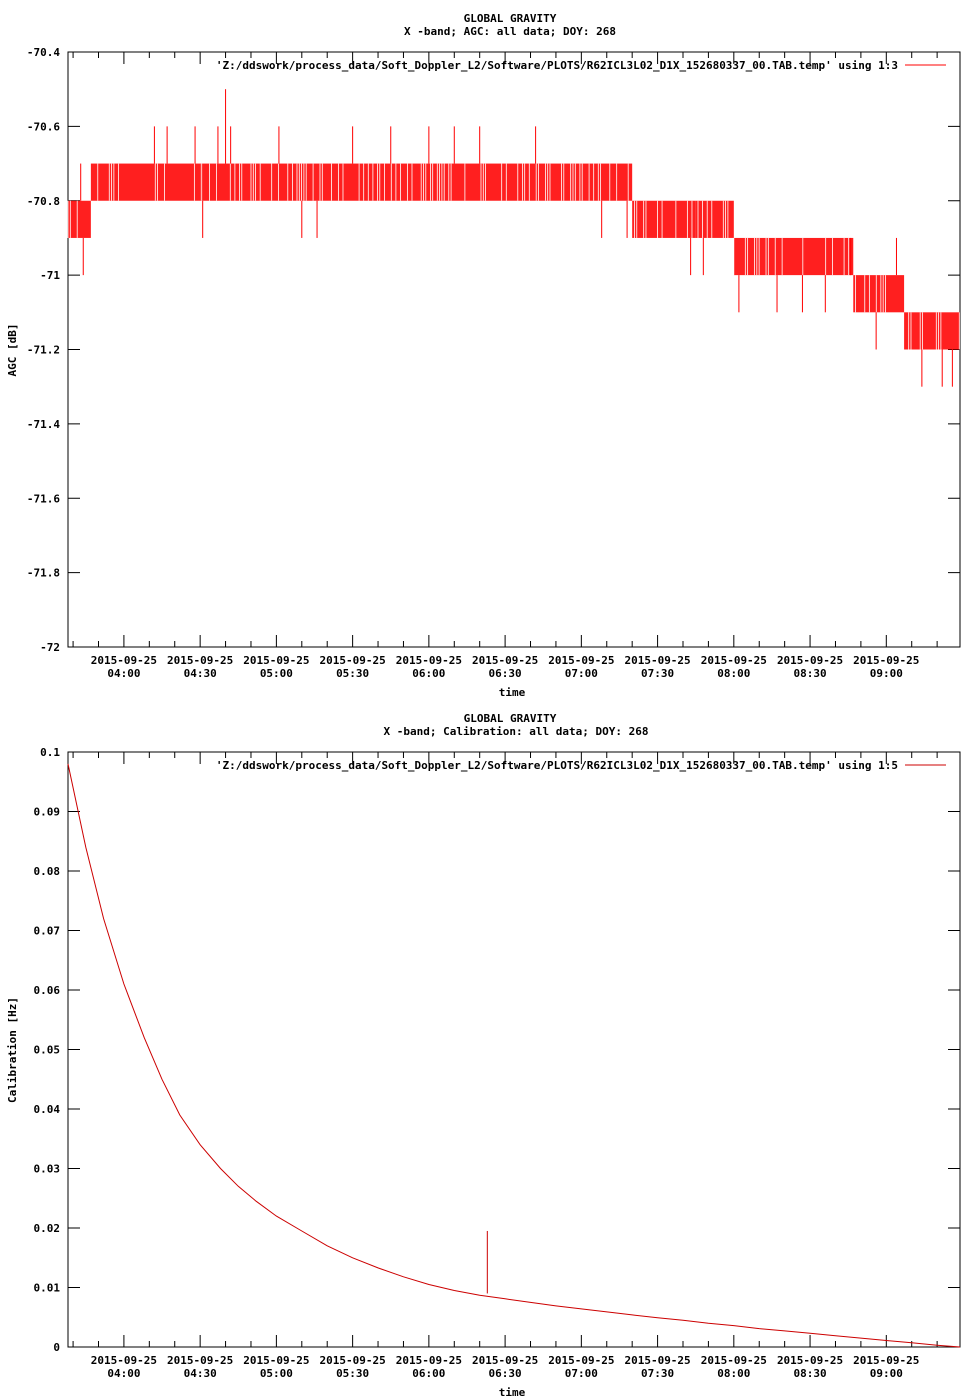 Image resolution: width=980 pixels, height=1400 pixels. Describe the element at coordinates (581, 673) in the screenshot. I see `agc-x-tick-time: 07:00` at that location.